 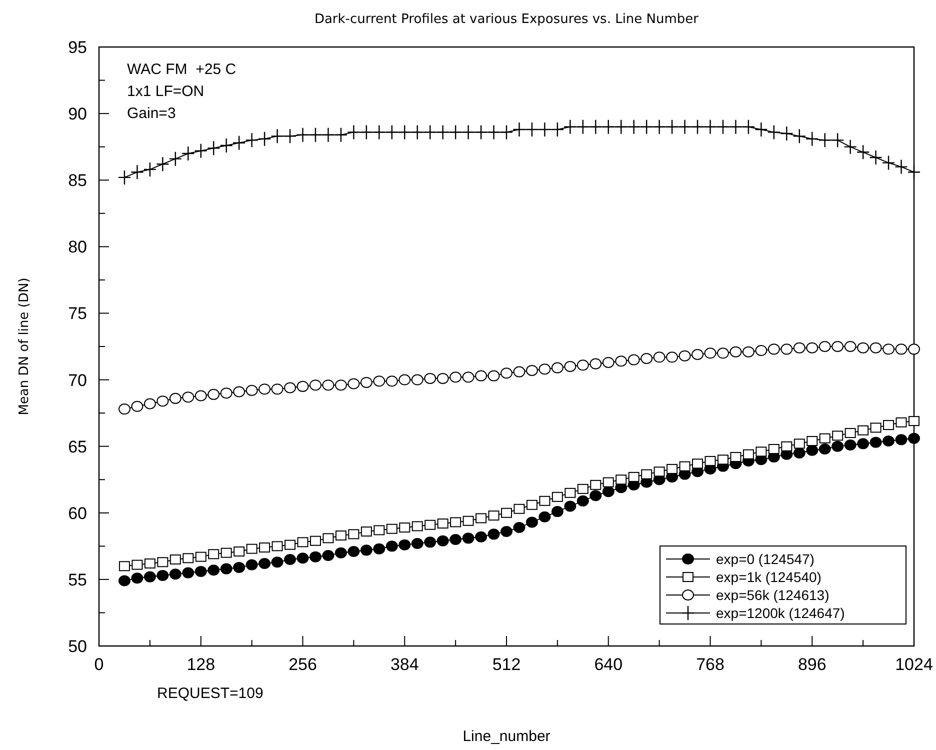 I want to click on x-tick-label: 0, so click(x=99, y=664).